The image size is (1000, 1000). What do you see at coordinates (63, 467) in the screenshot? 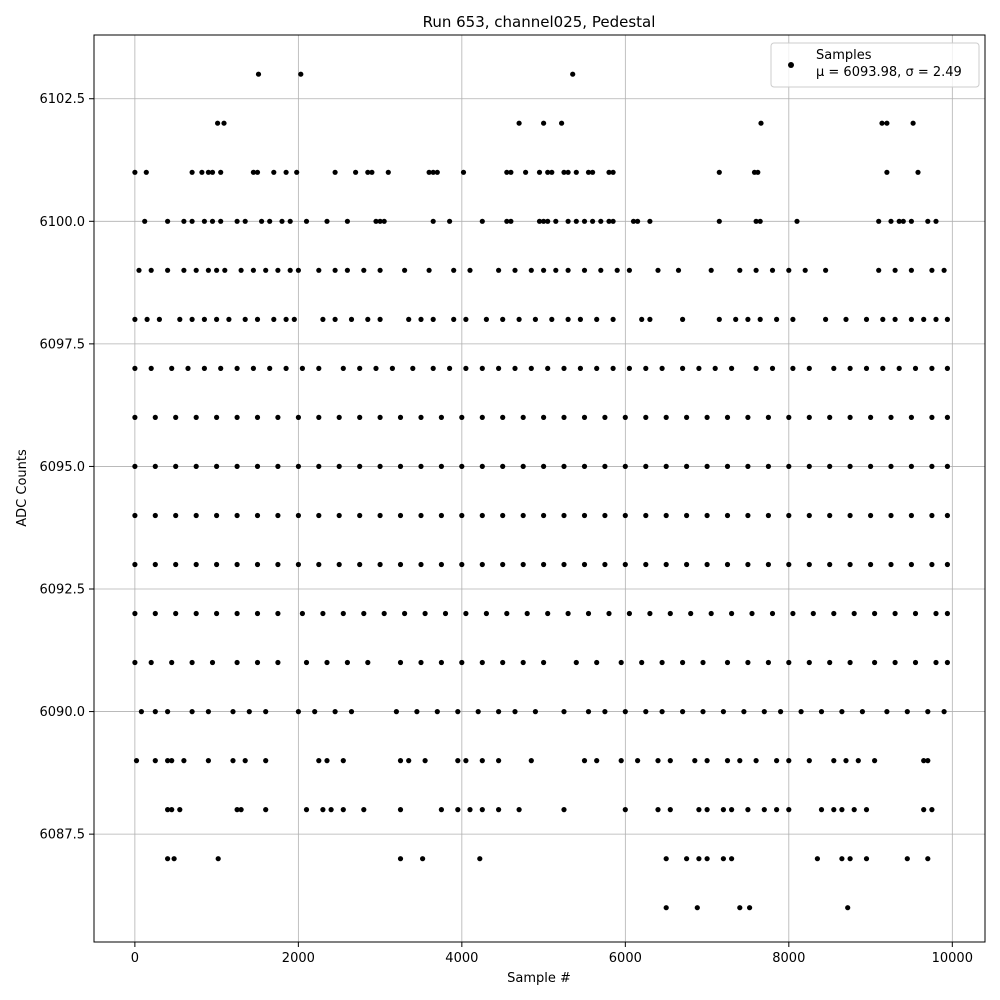
I see `y-tick-label: 6095.0` at bounding box center [63, 467].